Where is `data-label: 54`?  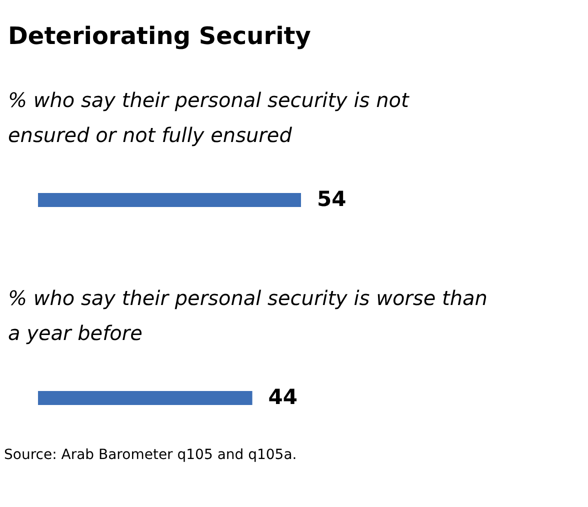
data-label: 54 is located at coordinates (331, 199).